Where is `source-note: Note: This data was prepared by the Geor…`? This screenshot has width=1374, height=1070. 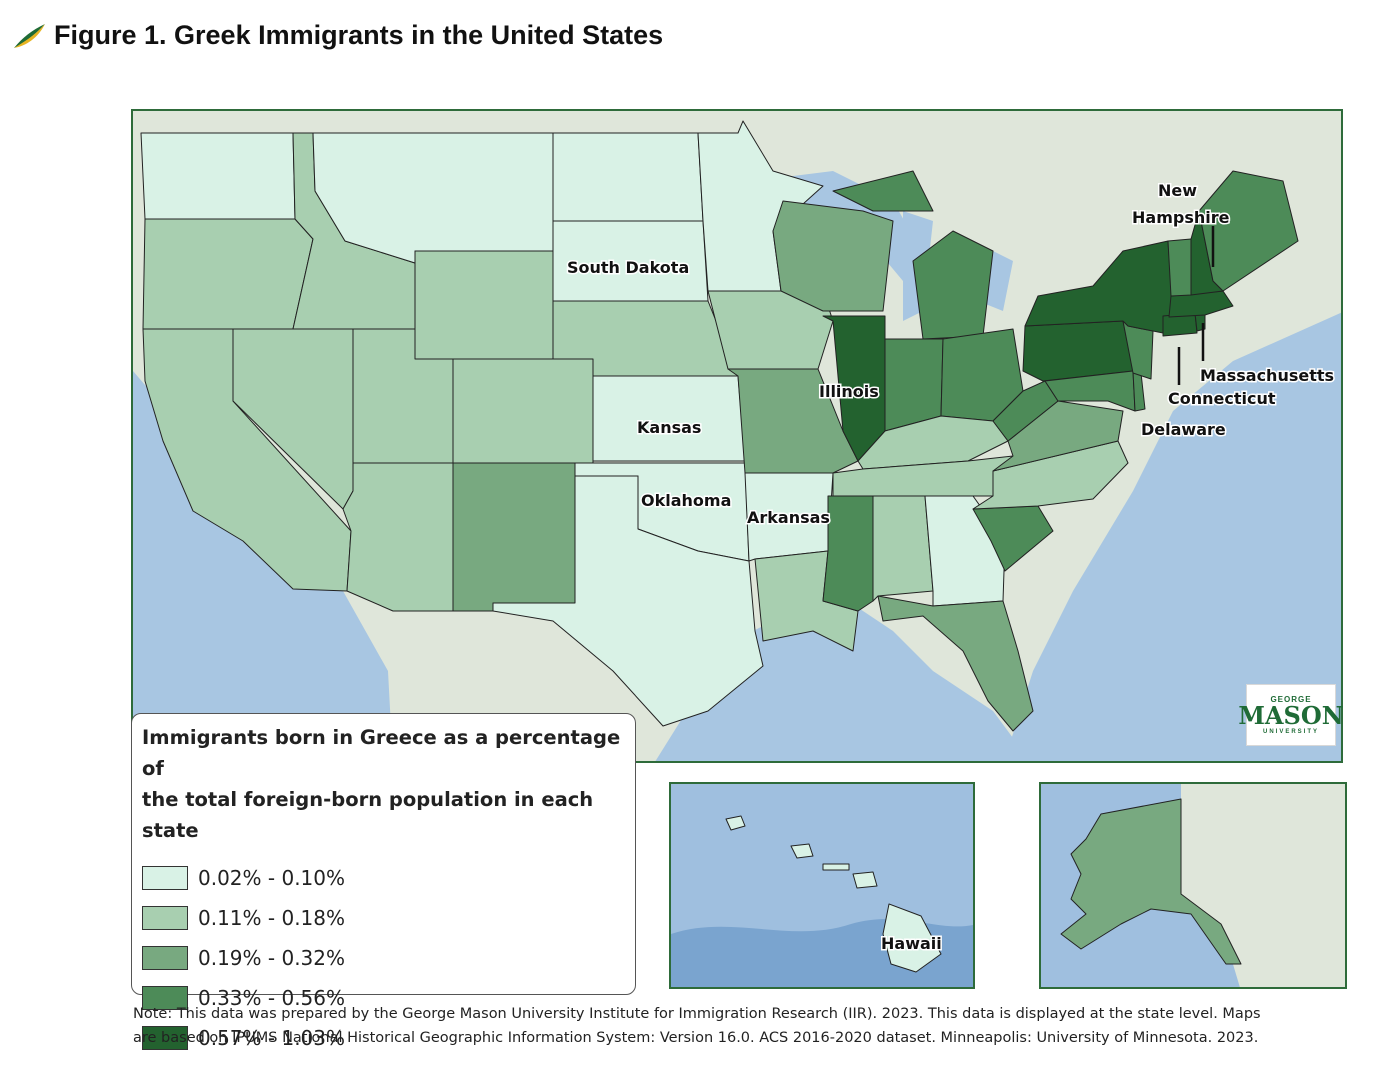 source-note: Note: This data was prepared by the Geor… is located at coordinates (743, 1026).